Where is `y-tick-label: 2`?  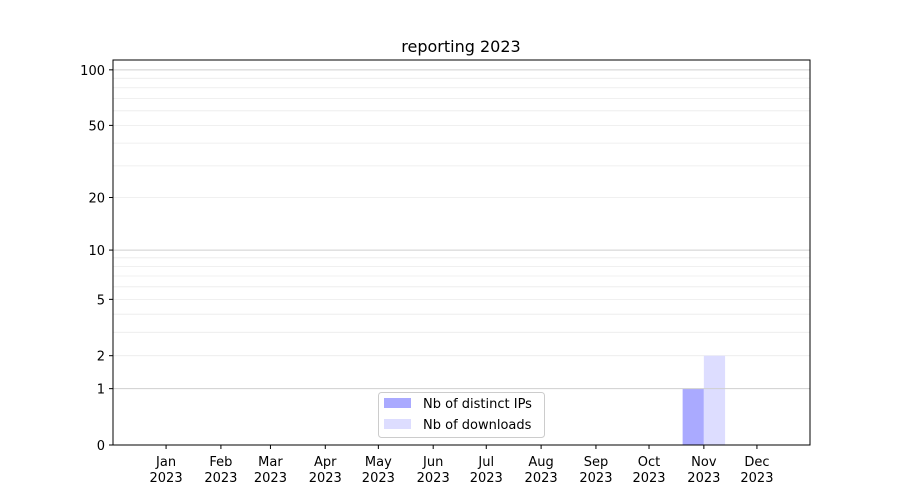 y-tick-label: 2 is located at coordinates (101, 357).